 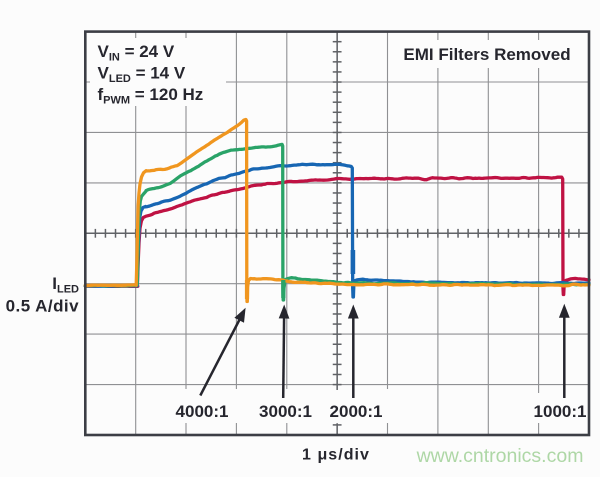 What do you see at coordinates (500, 456) in the screenshot?
I see `svg-text: www.cntronics.com` at bounding box center [500, 456].